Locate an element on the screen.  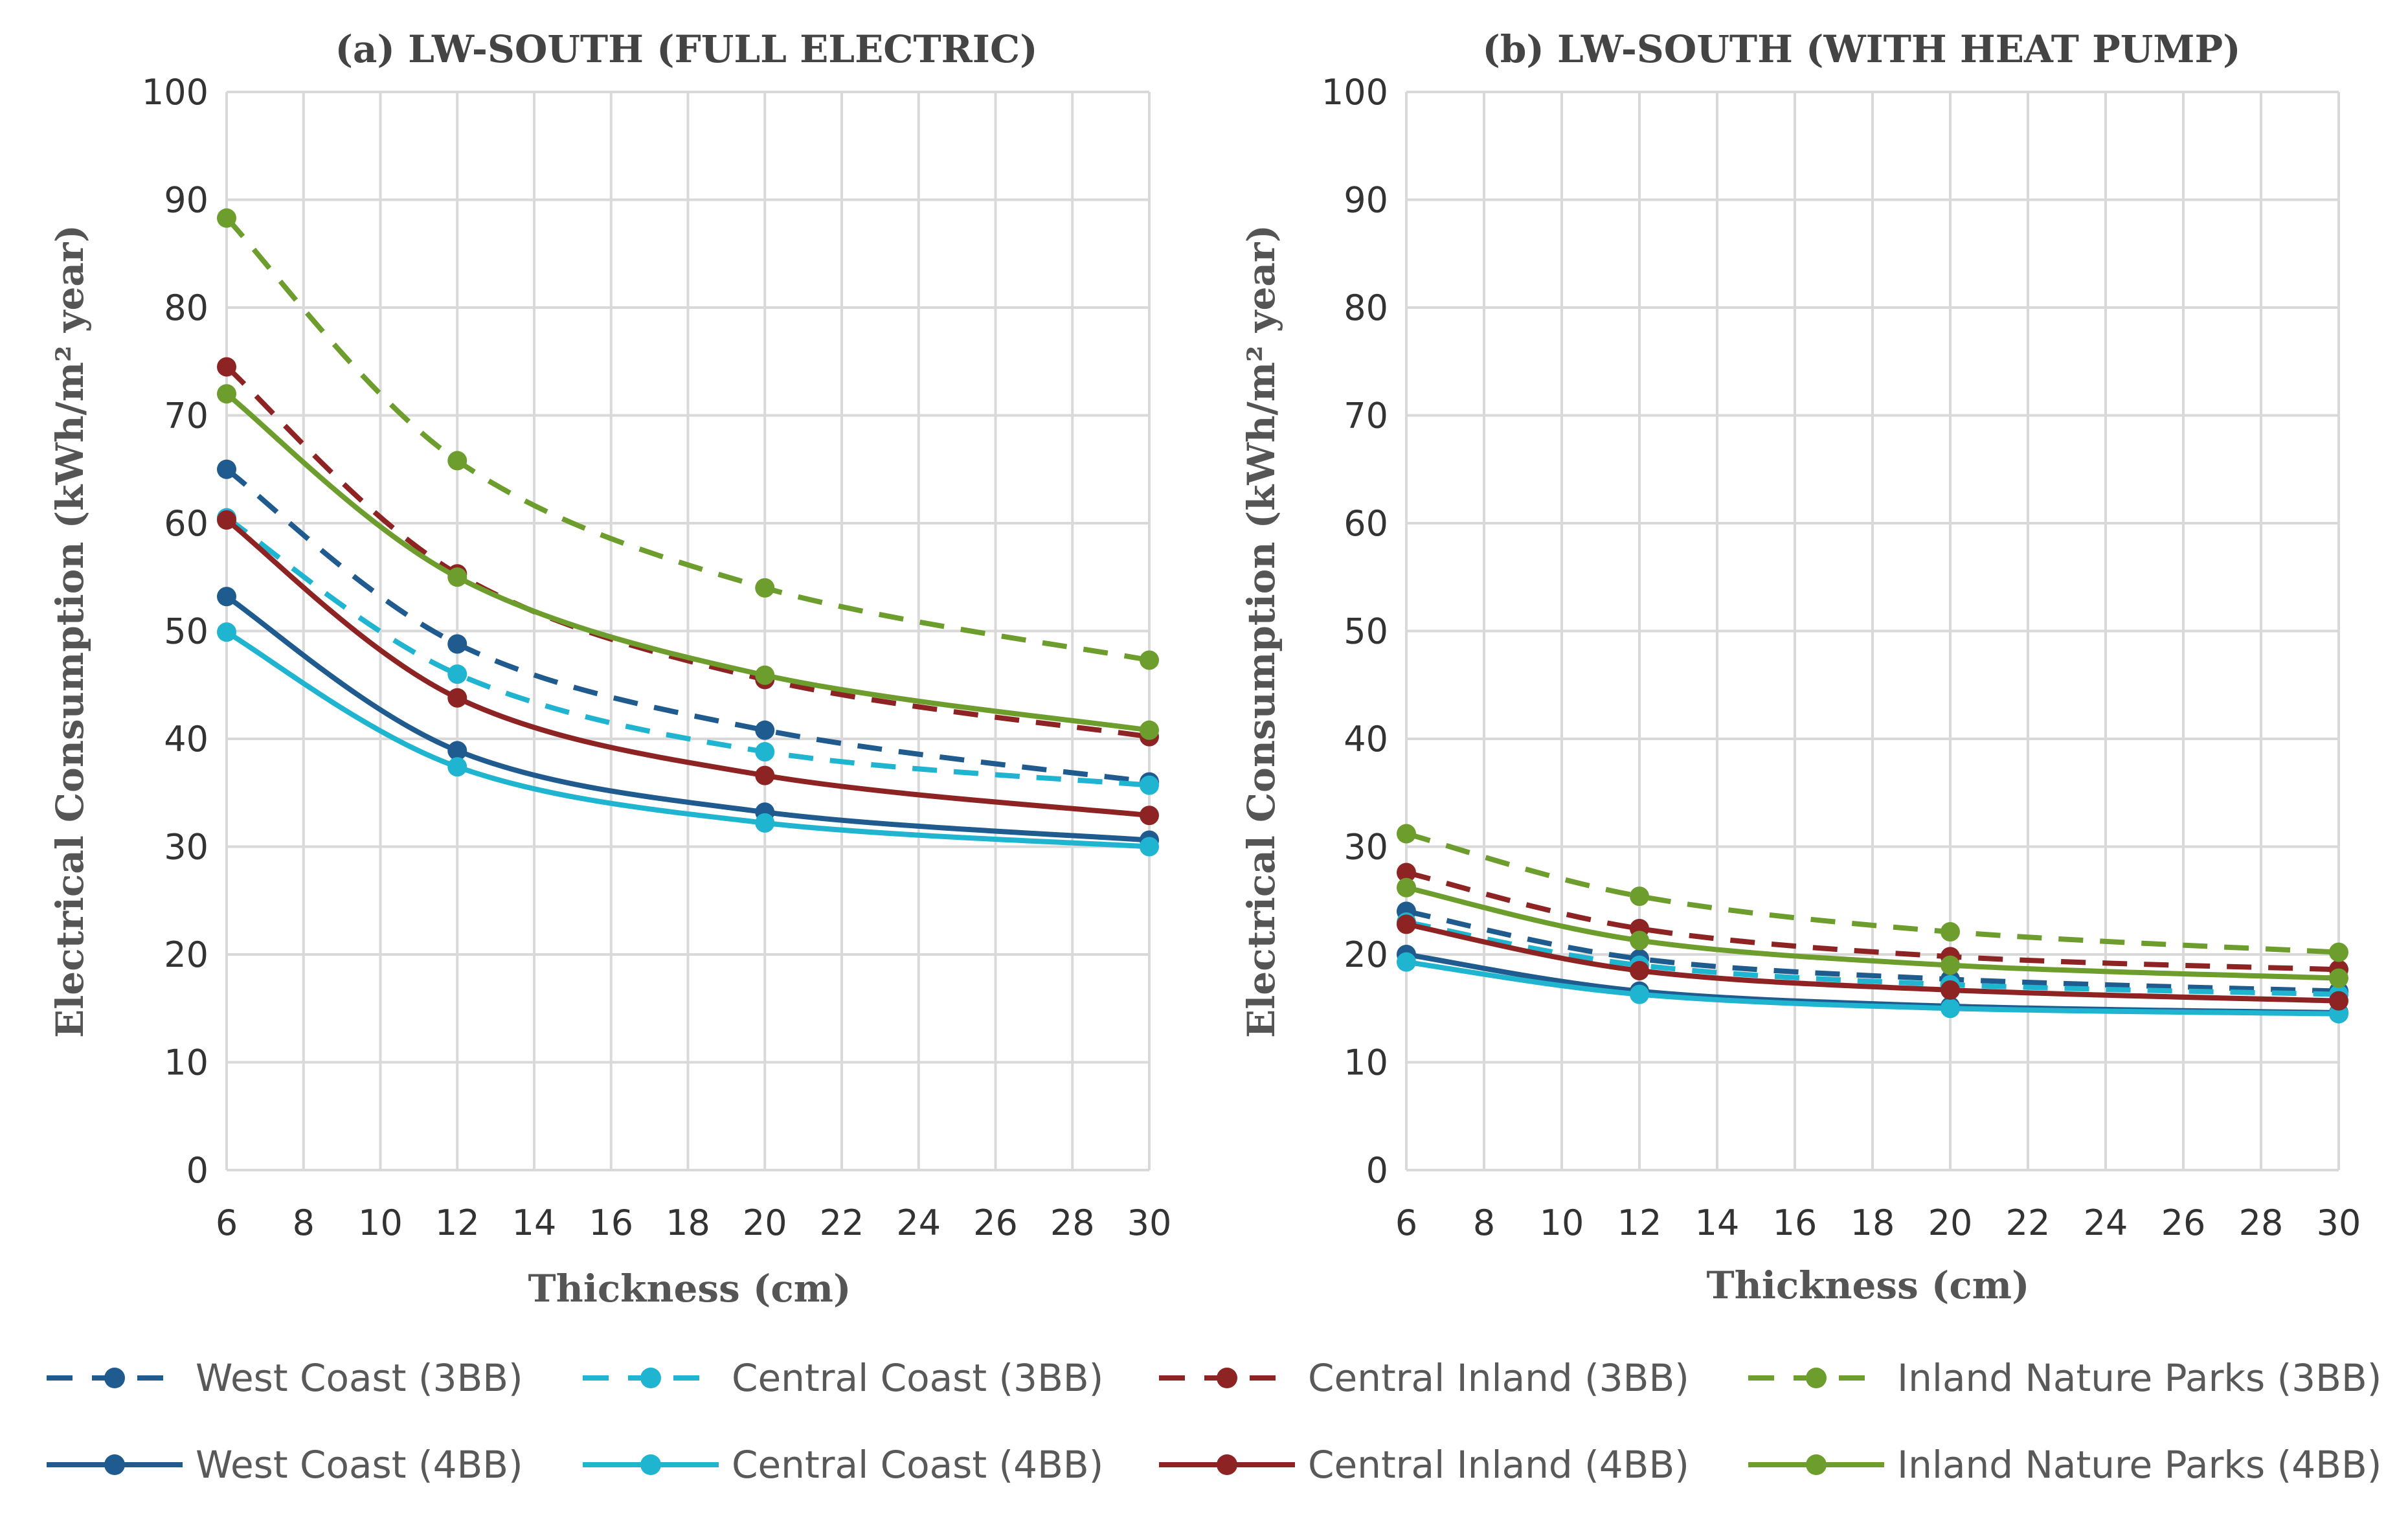
x-tick-label-b: 16 is located at coordinates (1795, 1222).